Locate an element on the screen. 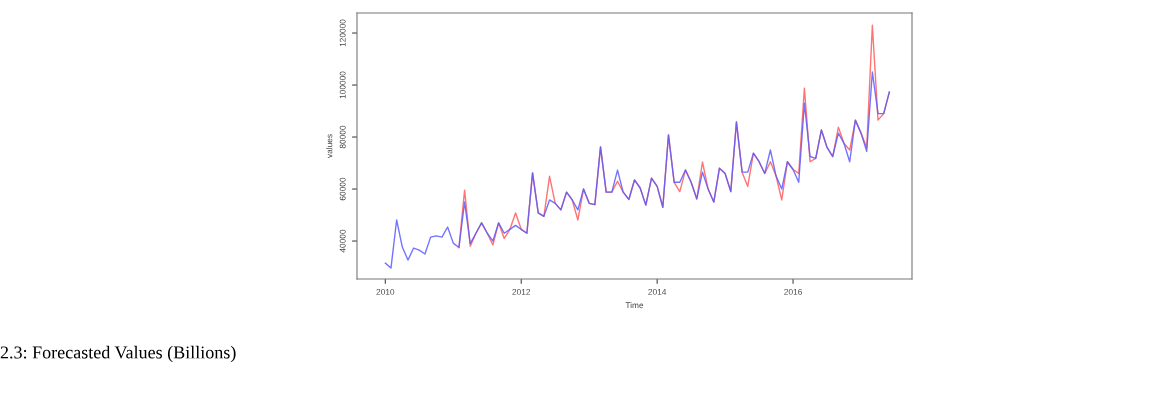 The height and width of the screenshot is (400, 1171). y-tick-label: 100000 is located at coordinates (342, 85).